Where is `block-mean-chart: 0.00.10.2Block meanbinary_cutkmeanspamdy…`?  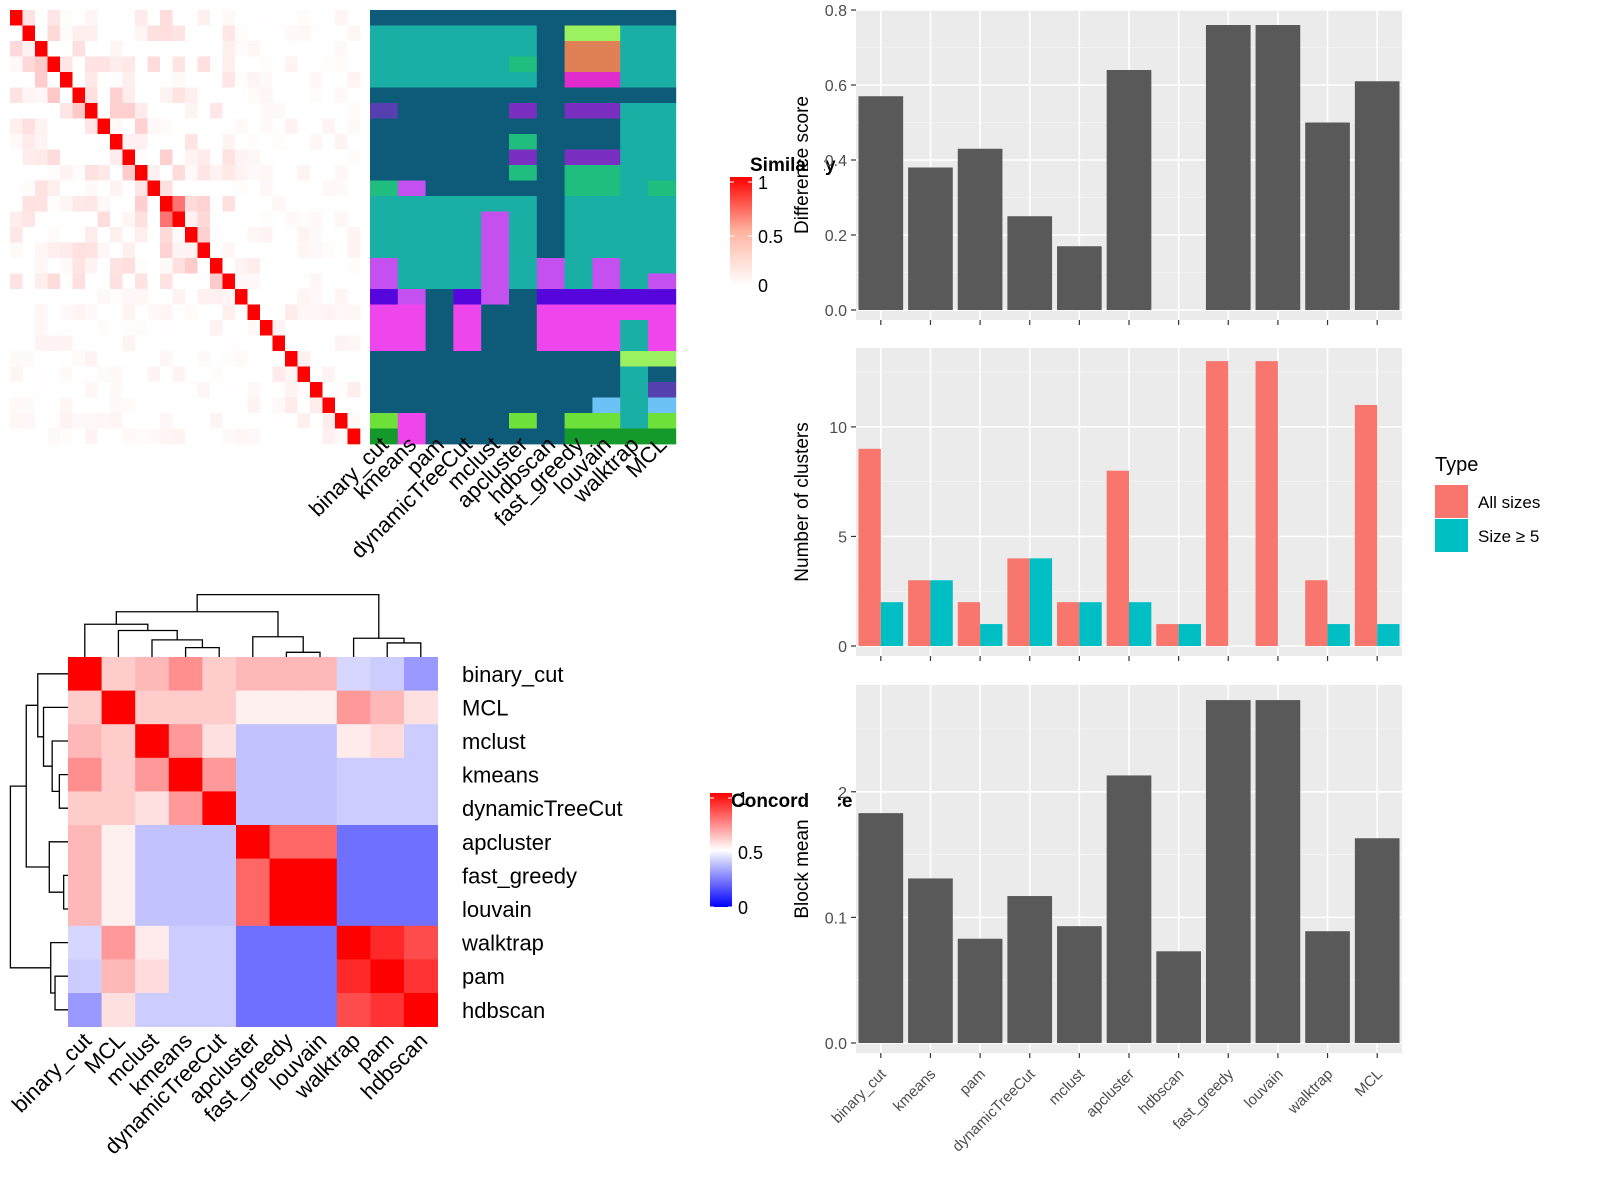
block-mean-chart: 0.00.10.2Block meanbinary_cutkmeanspamdy… is located at coordinates (1097, 920).